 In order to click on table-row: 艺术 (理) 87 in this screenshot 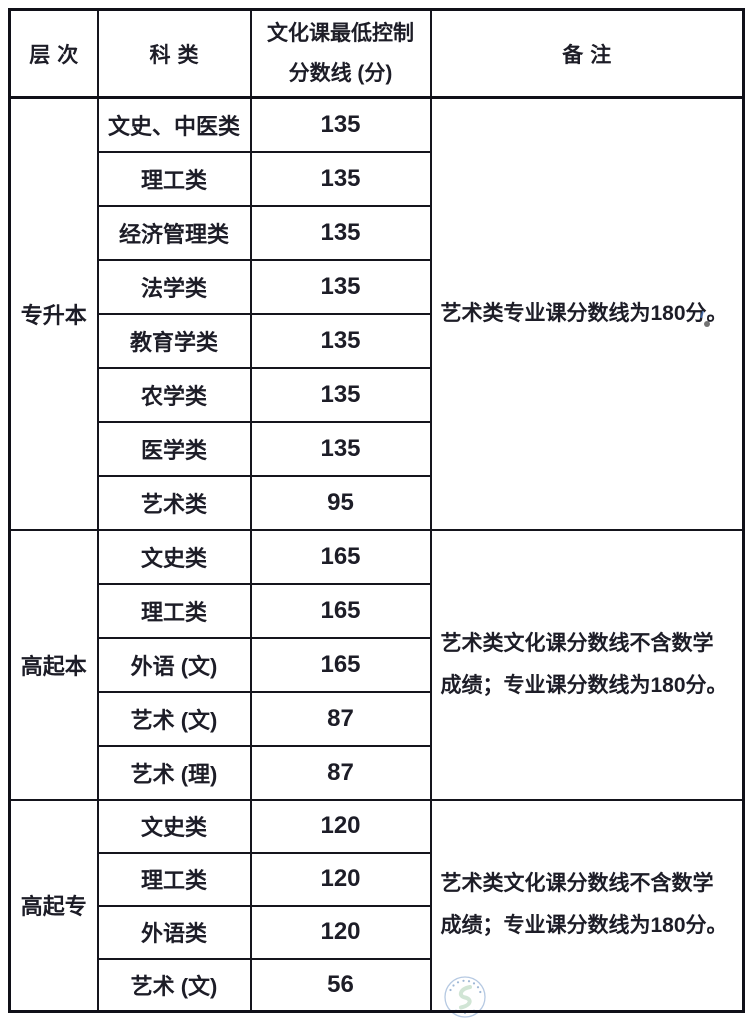, I will do `click(377, 772)`.